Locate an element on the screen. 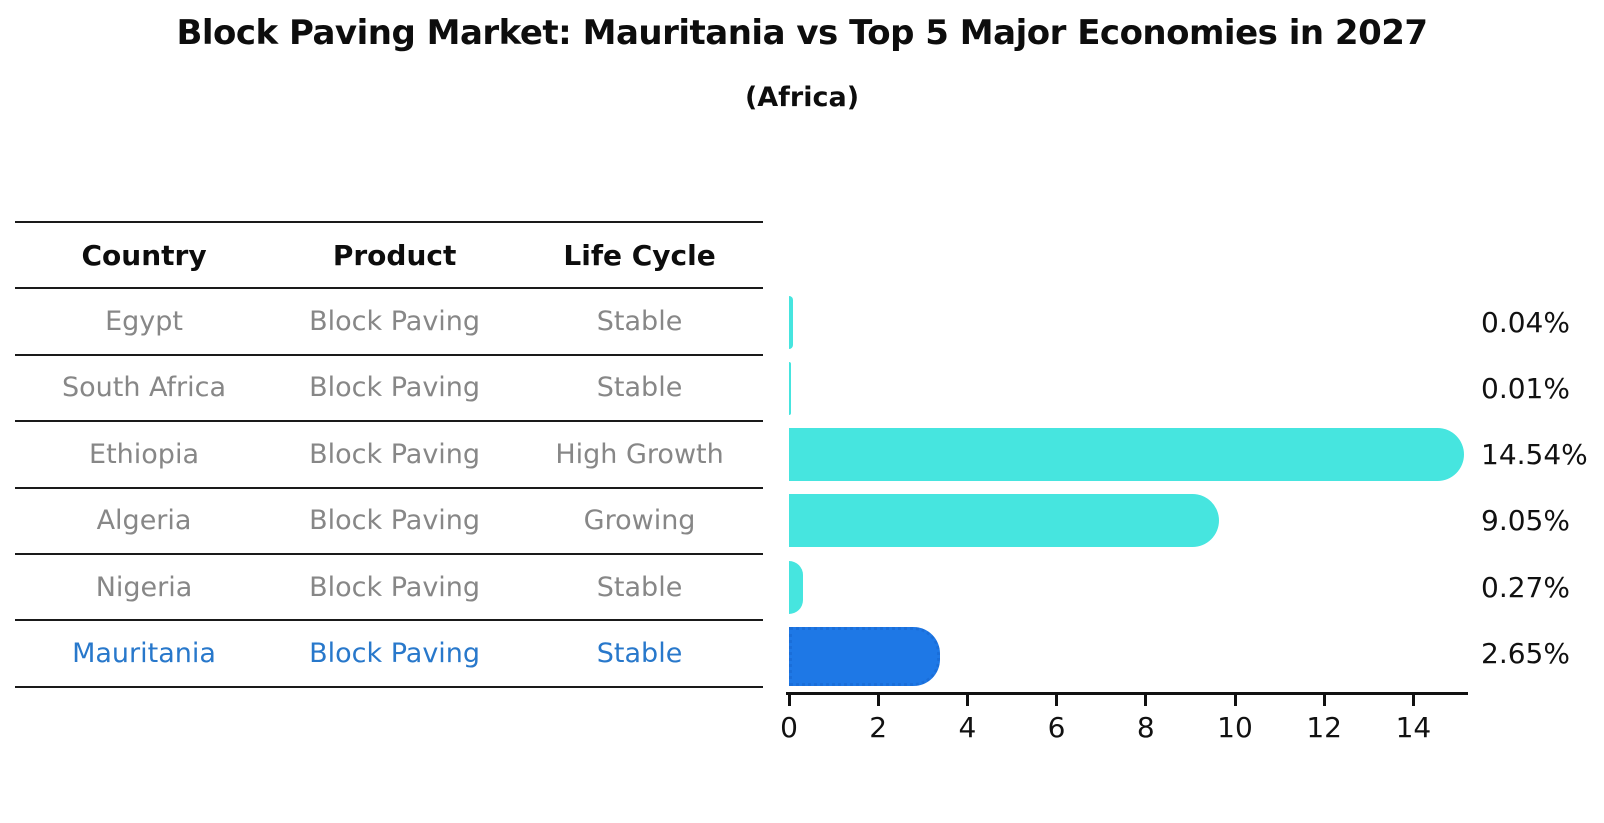 This screenshot has height=823, width=1604. bar-nigeria is located at coordinates (796, 587).